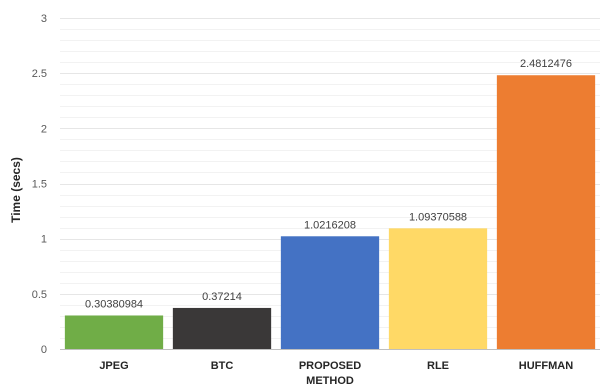 The image size is (602, 391). I want to click on y-tick-label: 1, so click(44, 240).